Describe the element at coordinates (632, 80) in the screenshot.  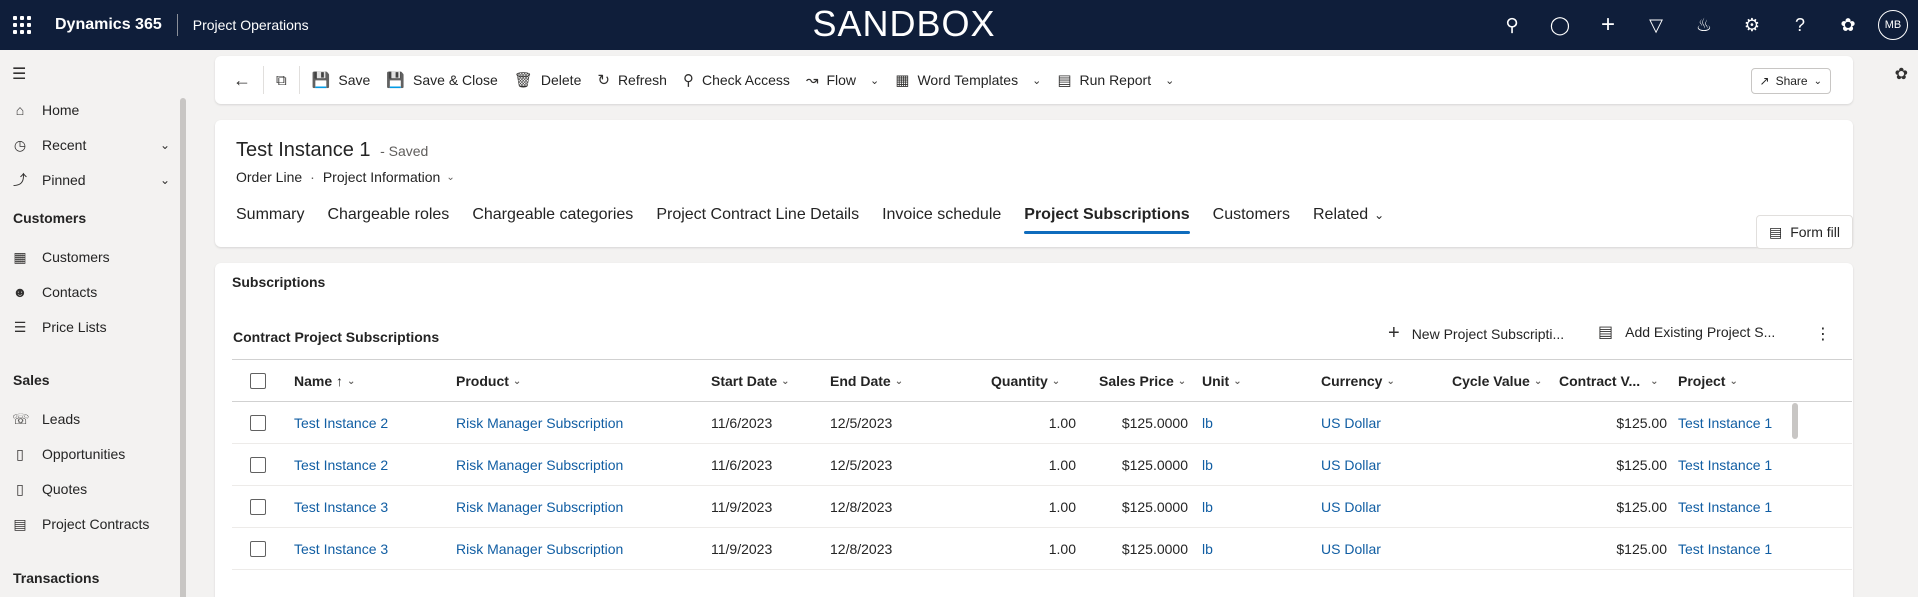
I see `refresh-button: ↻ Refresh` at that location.